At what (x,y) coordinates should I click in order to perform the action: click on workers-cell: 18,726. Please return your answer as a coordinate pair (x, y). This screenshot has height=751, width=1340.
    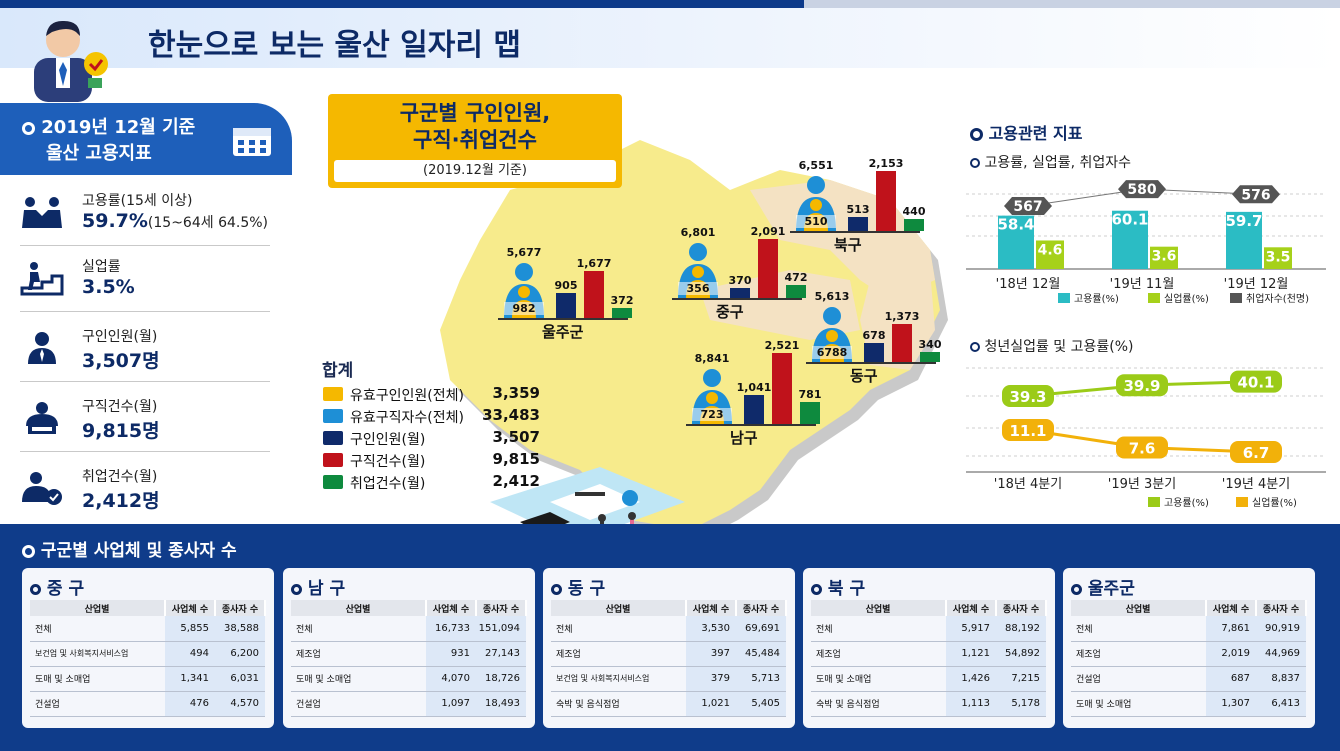
    Looking at the image, I should click on (501, 679).